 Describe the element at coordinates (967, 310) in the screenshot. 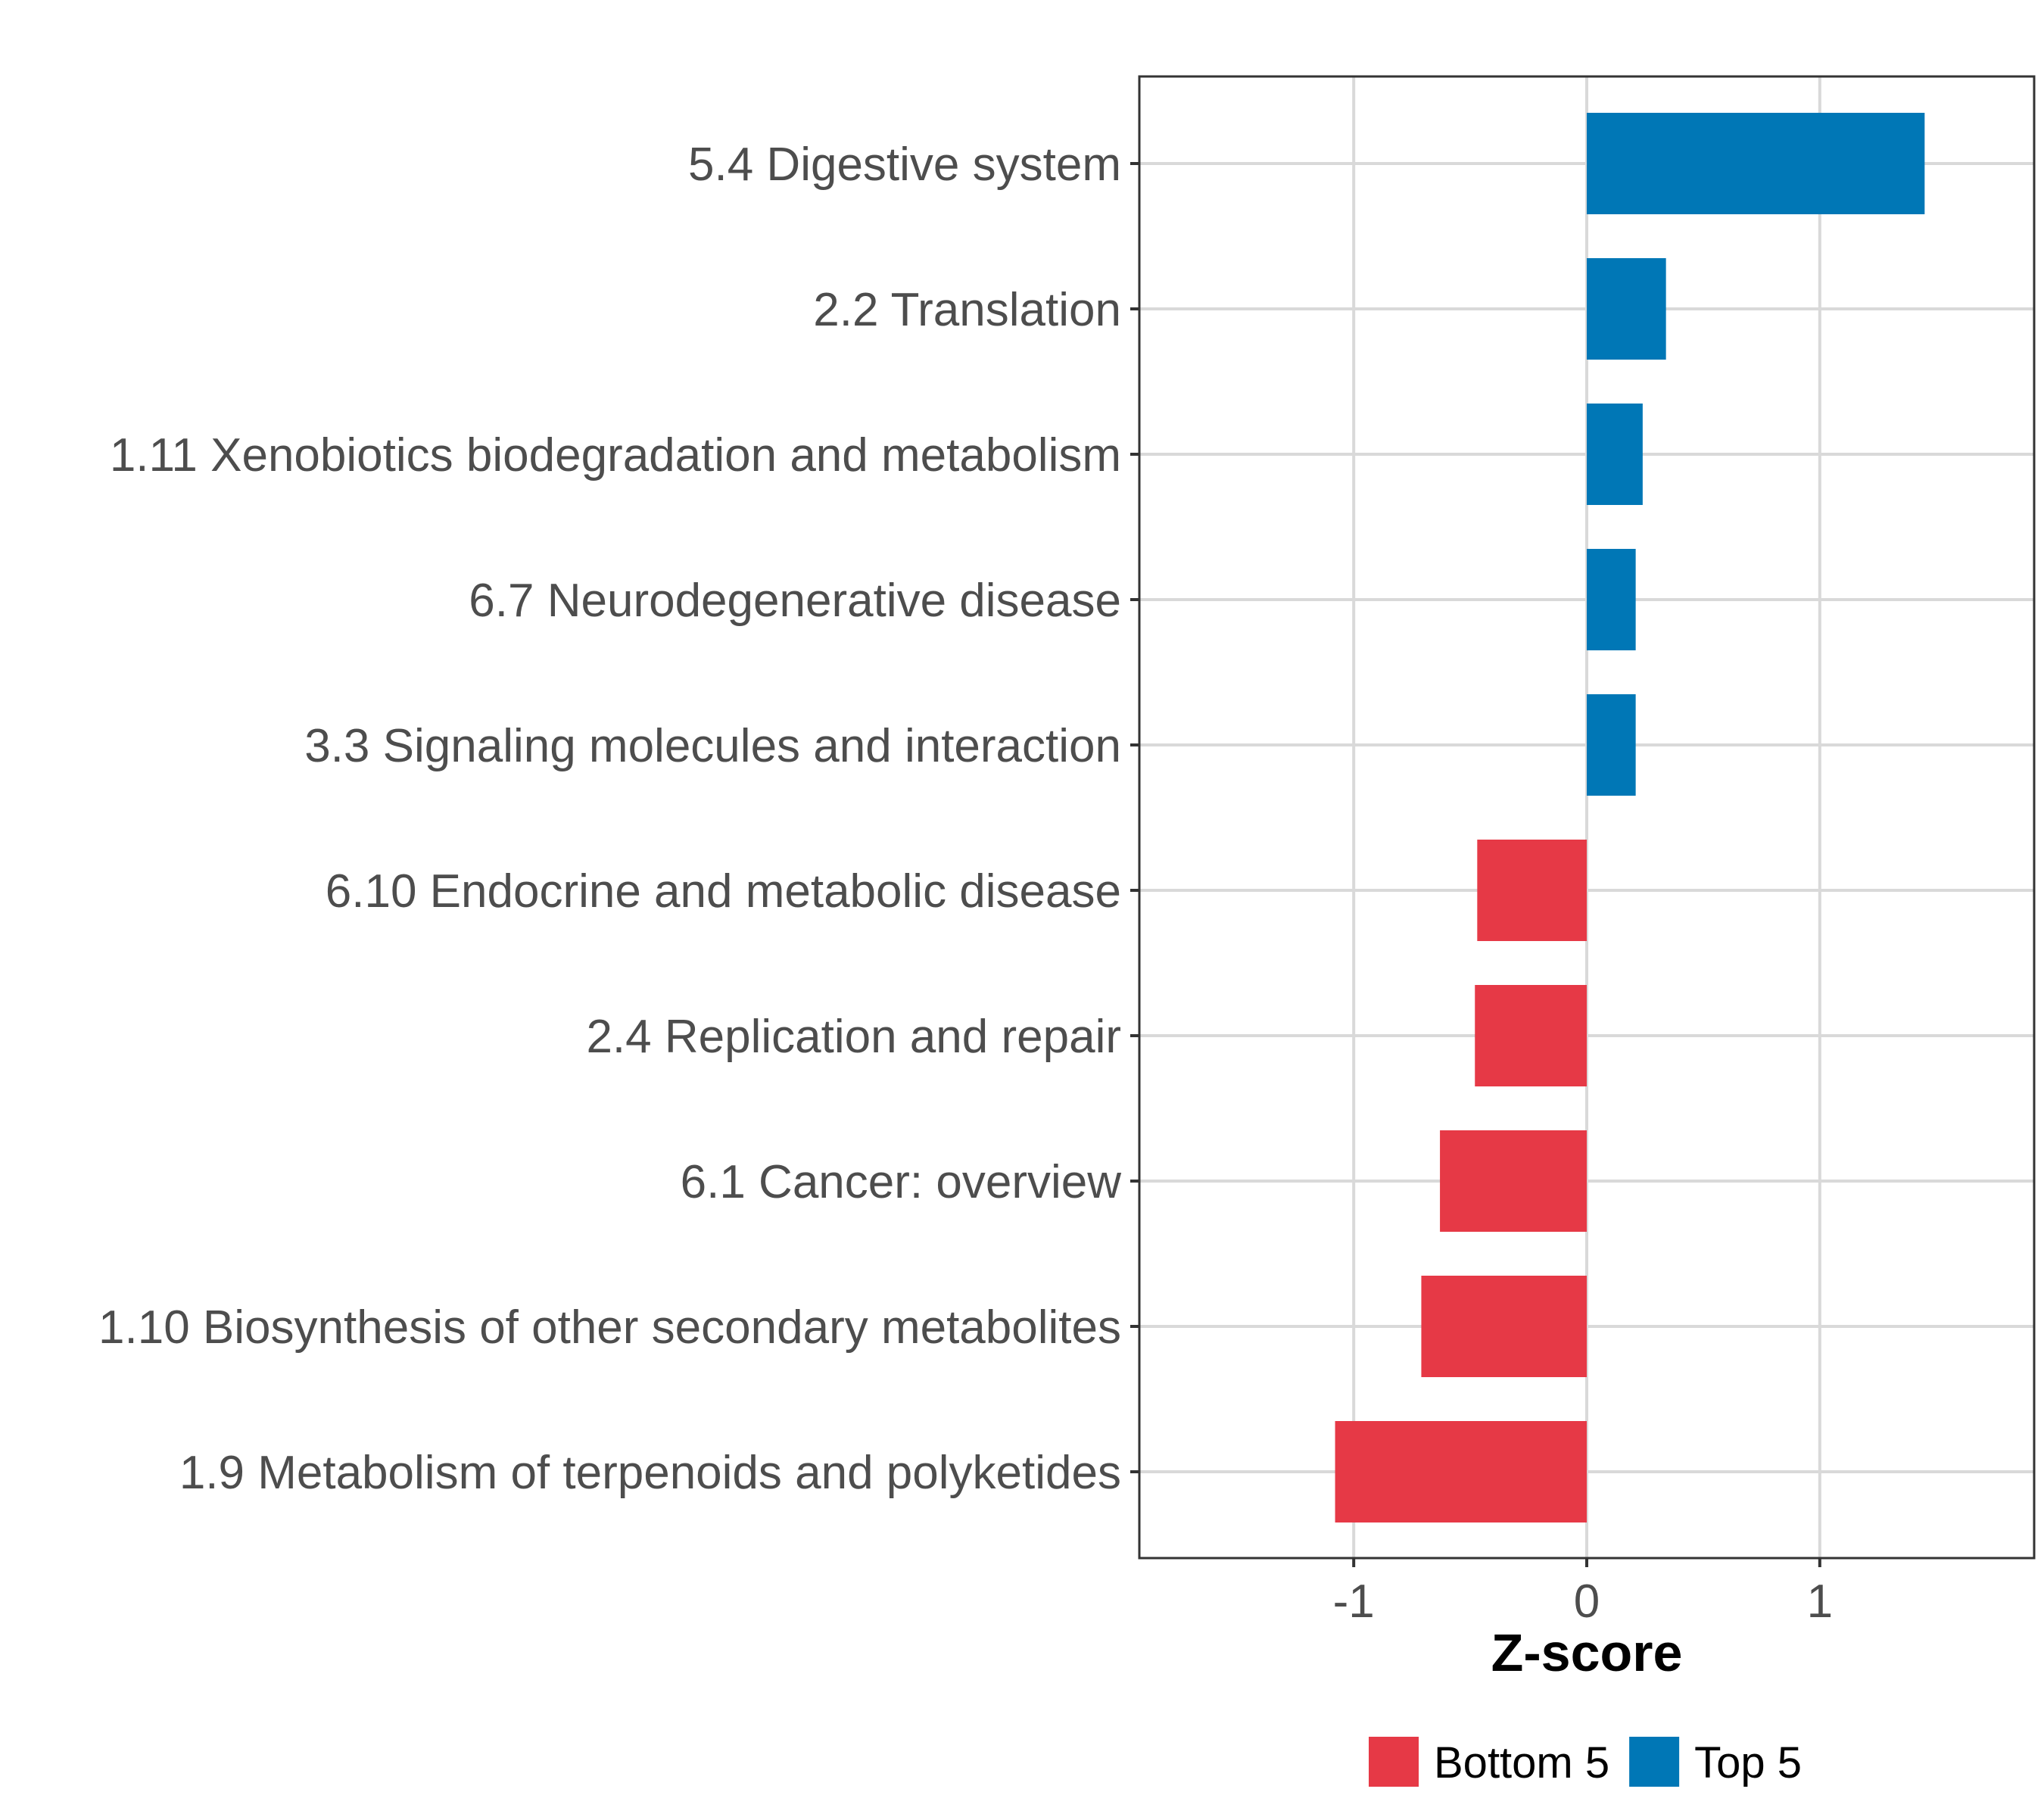

I see `y-tick-label: 2.2 Translation` at that location.